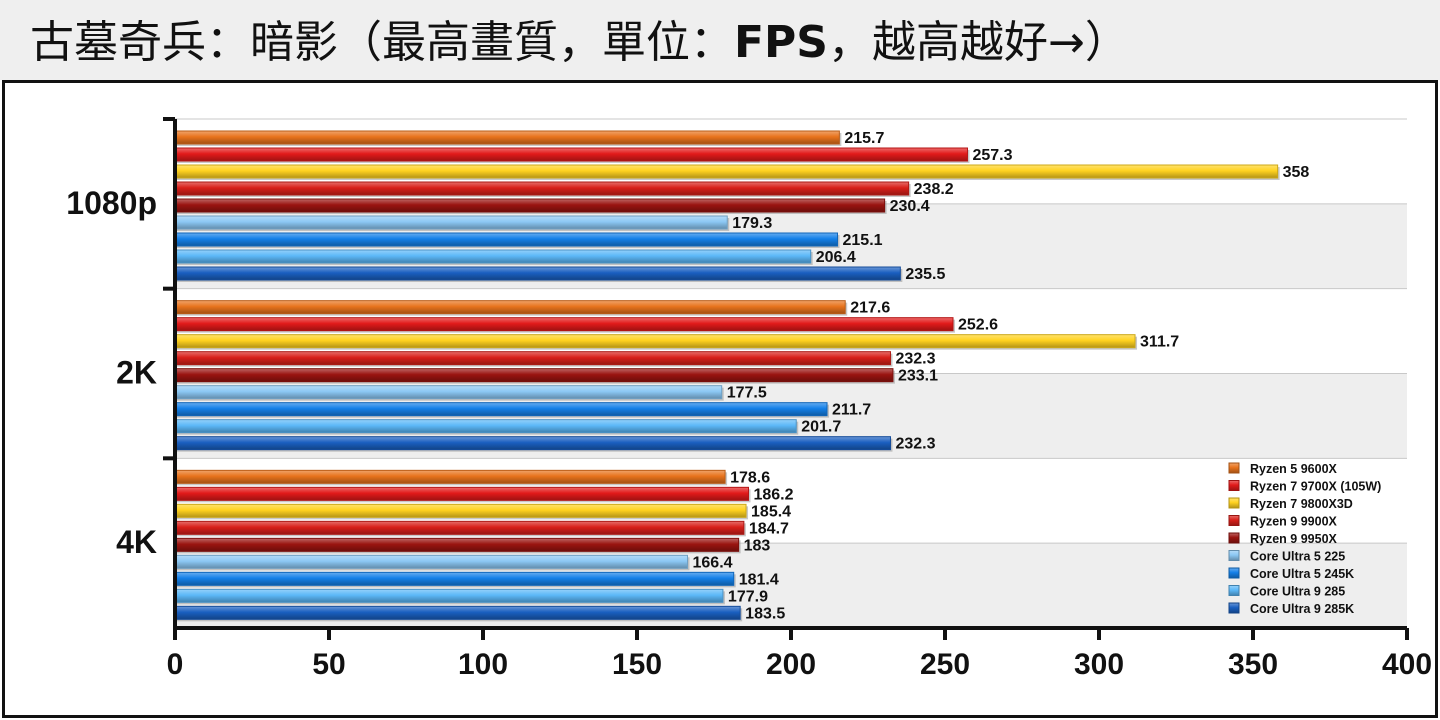  Describe the element at coordinates (910, 206) in the screenshot. I see `data-label: 230.4` at that location.